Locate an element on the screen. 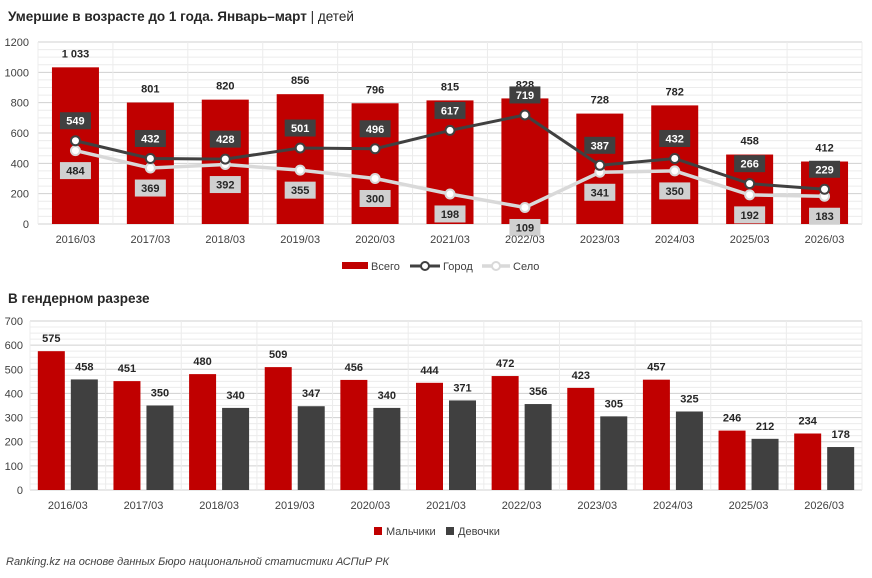  data-label-girls: 347 is located at coordinates (311, 394).